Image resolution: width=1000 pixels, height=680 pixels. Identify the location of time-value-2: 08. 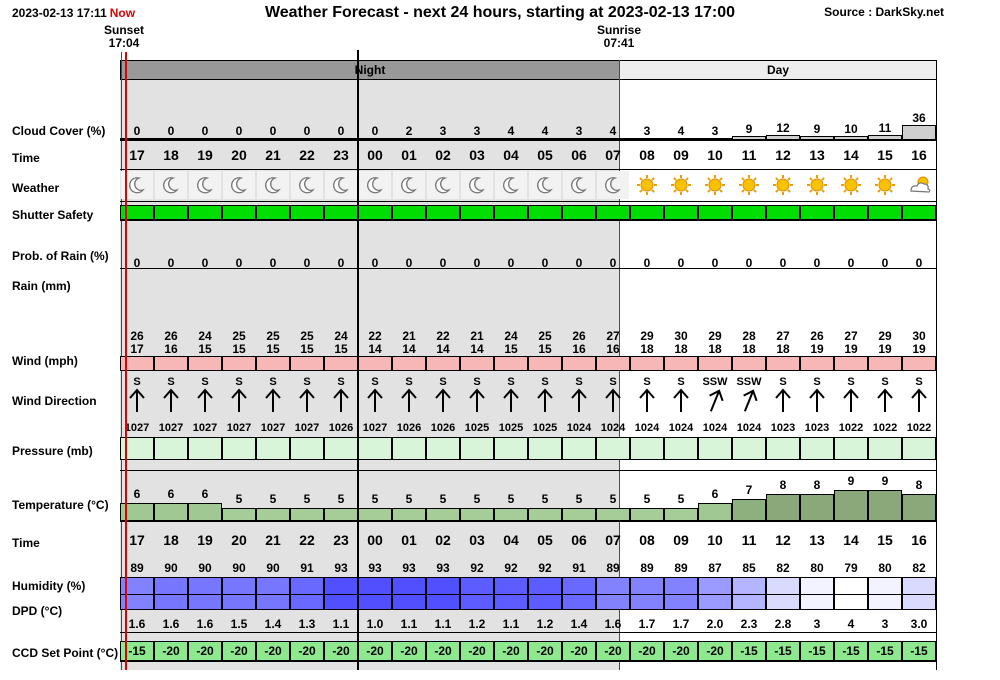
(647, 540).